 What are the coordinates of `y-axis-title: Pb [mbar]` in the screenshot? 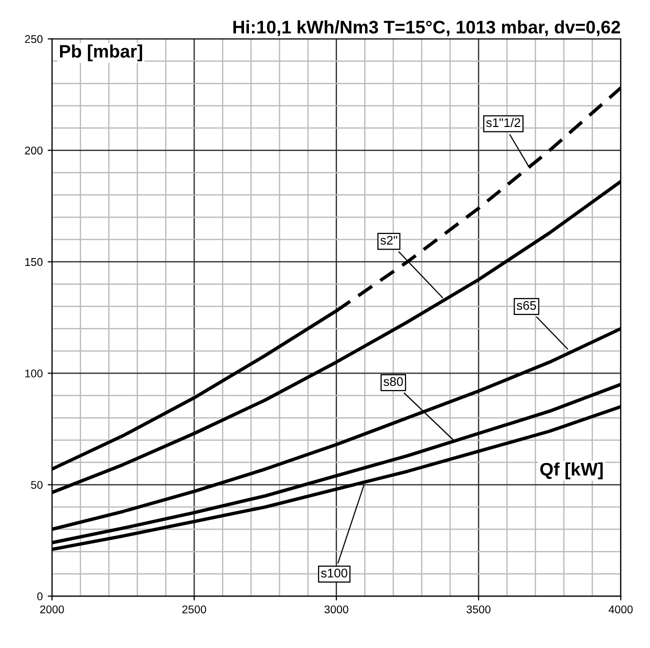 It's located at (101, 53).